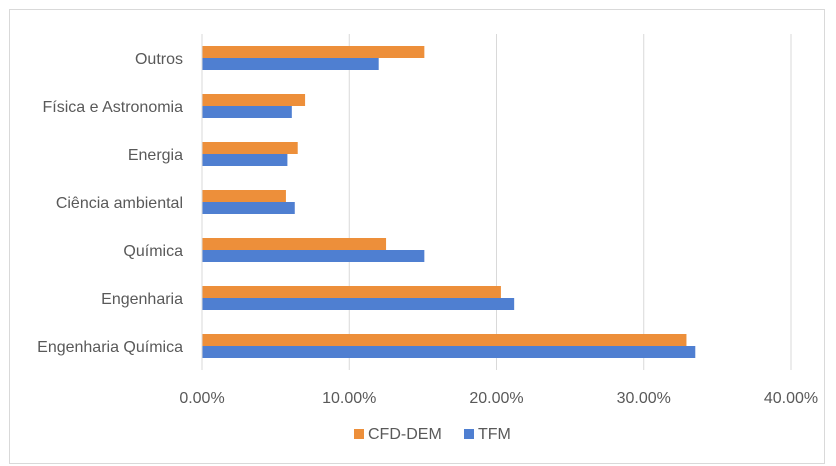  I want to click on category-label: Outros, so click(159, 59).